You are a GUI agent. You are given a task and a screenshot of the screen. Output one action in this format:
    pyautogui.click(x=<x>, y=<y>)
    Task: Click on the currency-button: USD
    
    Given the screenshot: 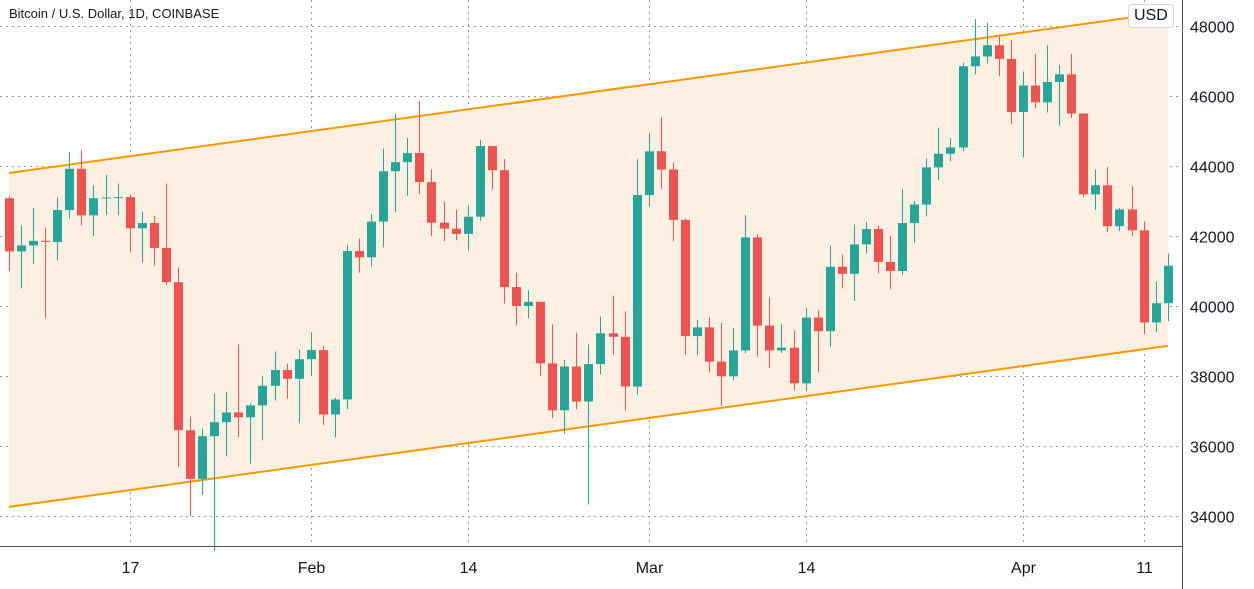 What is the action you would take?
    pyautogui.click(x=1151, y=16)
    